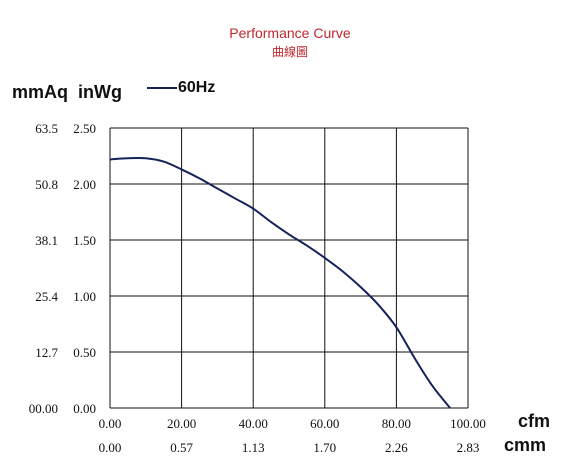 Image resolution: width=581 pixels, height=458 pixels. What do you see at coordinates (196, 87) in the screenshot?
I see `legend-label-60hz: 60Hz` at bounding box center [196, 87].